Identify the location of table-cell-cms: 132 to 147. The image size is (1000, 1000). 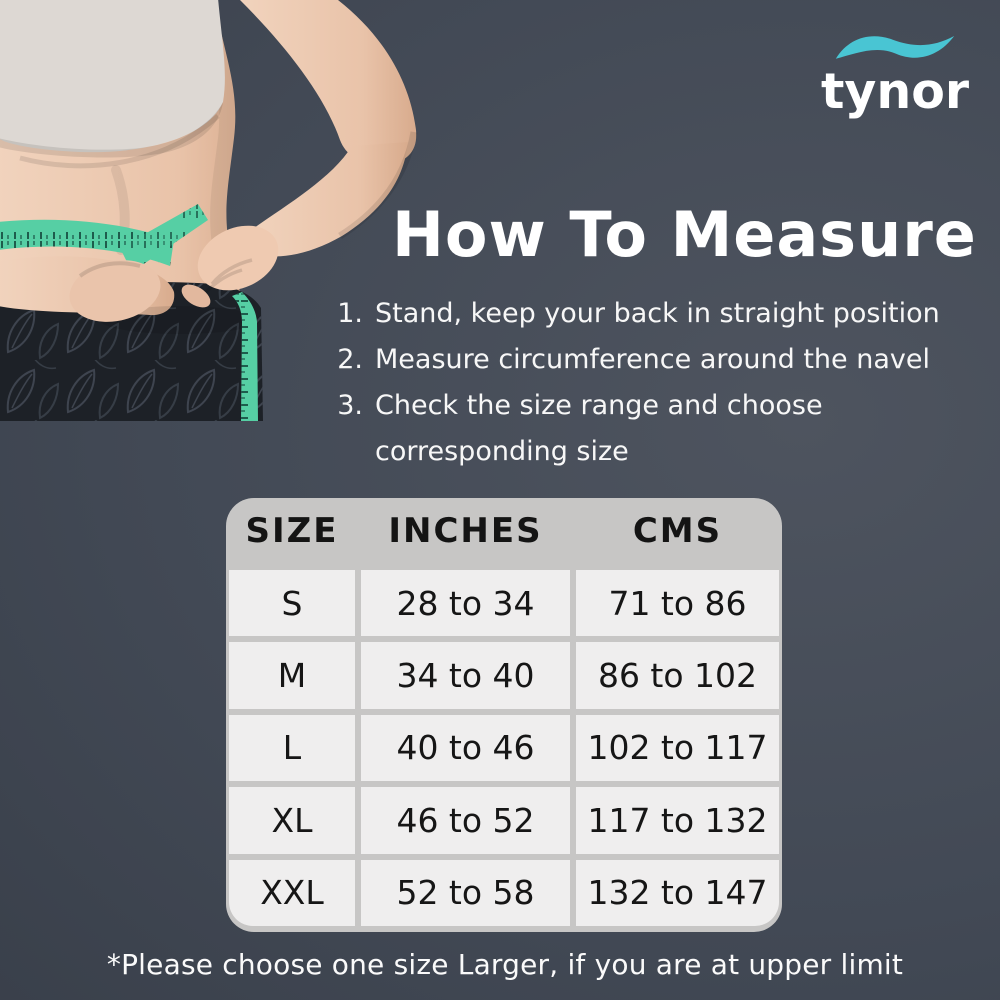
(677, 892).